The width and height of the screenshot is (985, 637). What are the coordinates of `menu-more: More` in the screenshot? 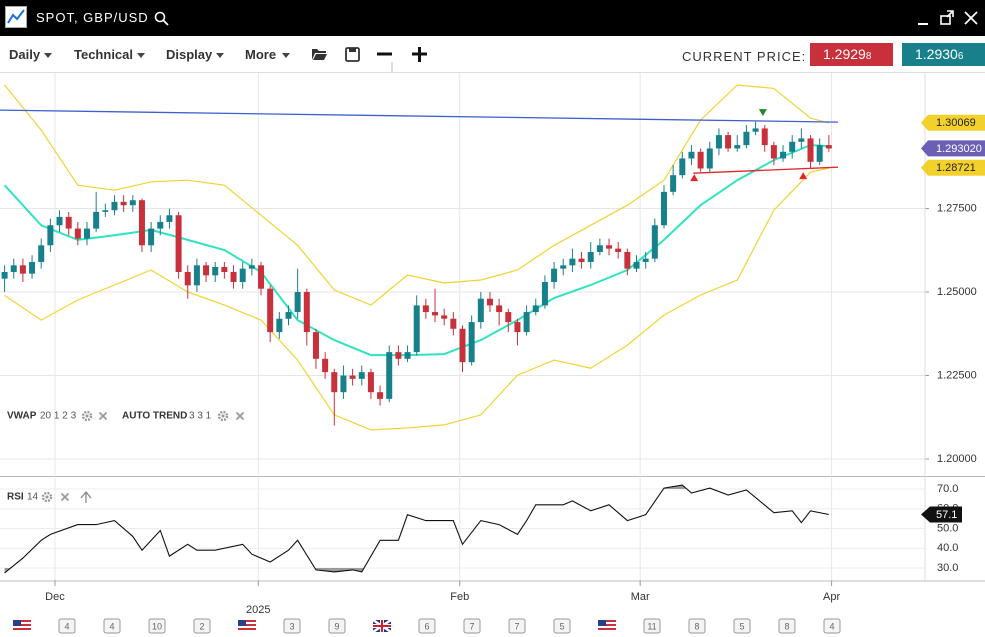 It's located at (261, 54).